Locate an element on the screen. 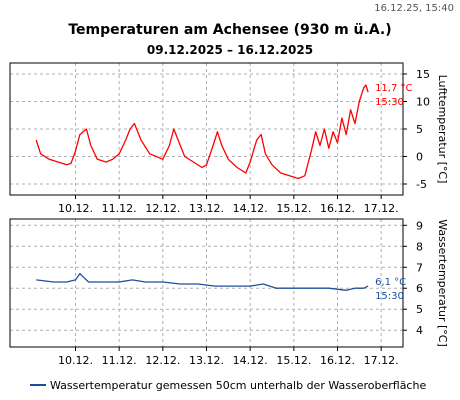  air-ytick-label-0: -5 is located at coordinates (421, 184).